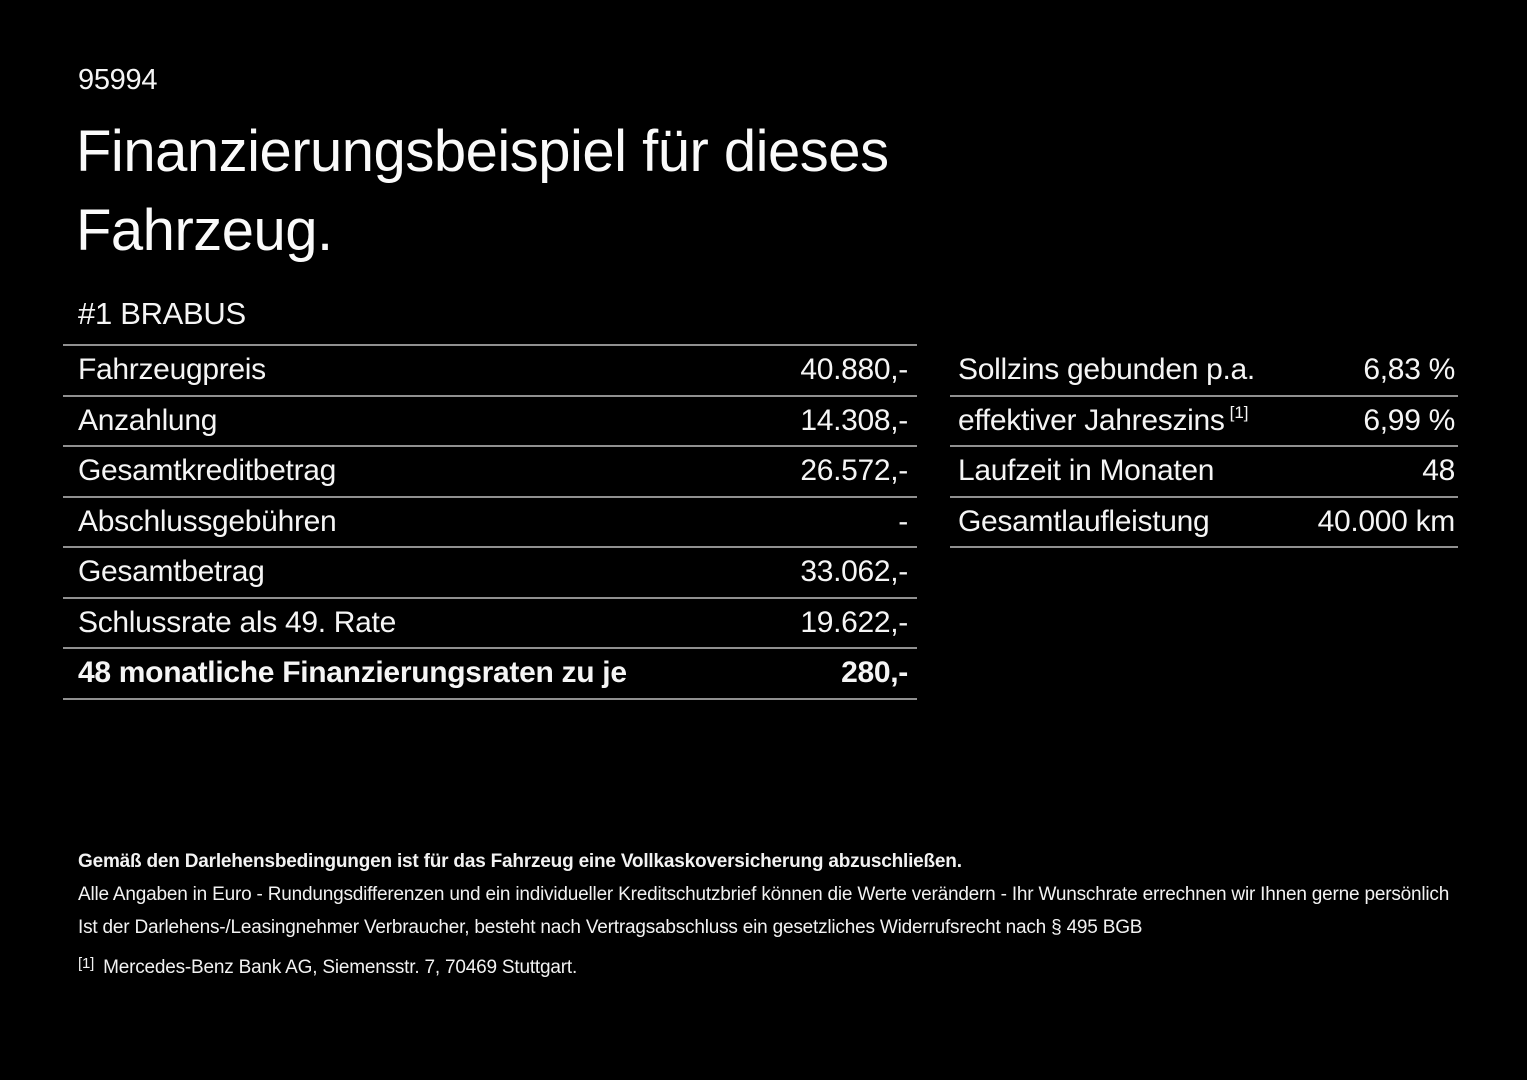 This screenshot has height=1080, width=1527. Describe the element at coordinates (490, 371) in the screenshot. I see `table-row-fahrzeugpreis: Fahrzeugpreis 40.880,-` at that location.